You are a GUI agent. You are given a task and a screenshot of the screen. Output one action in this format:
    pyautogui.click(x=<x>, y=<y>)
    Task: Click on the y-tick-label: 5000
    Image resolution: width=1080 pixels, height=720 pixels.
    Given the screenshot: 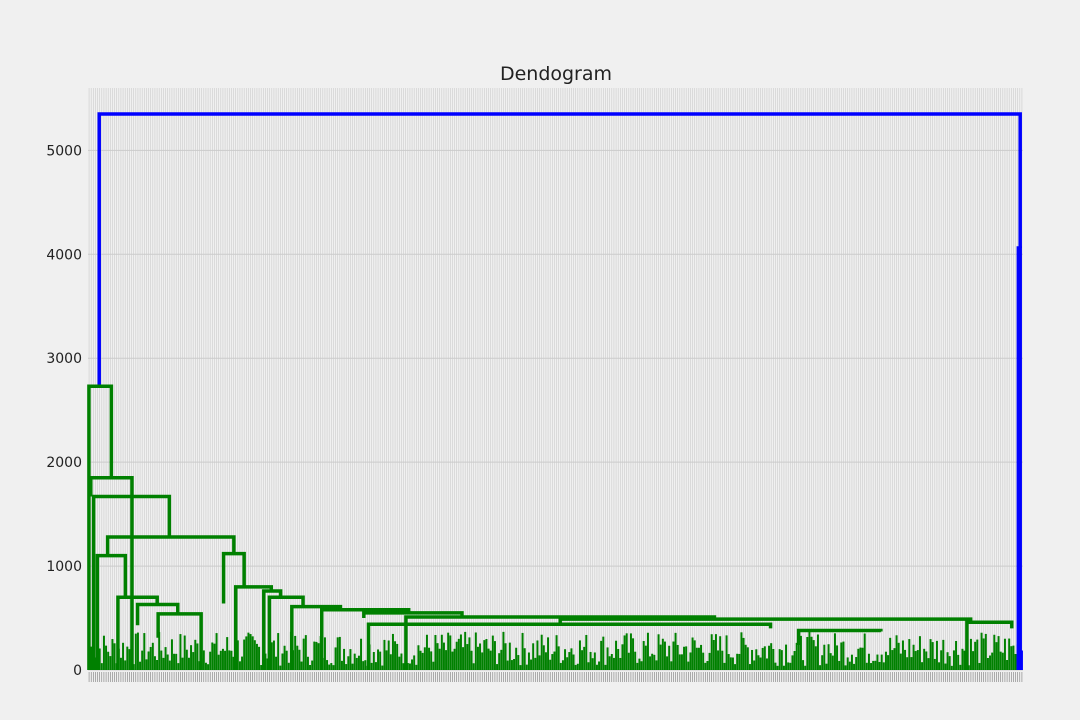 What is the action you would take?
    pyautogui.click(x=64, y=151)
    